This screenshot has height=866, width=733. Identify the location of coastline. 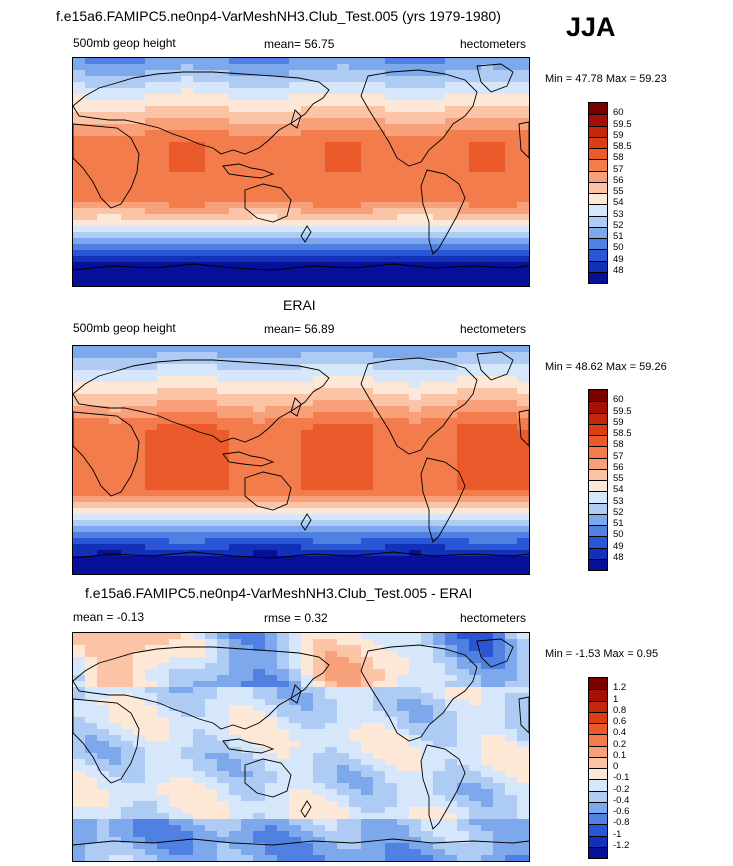
(296, 407).